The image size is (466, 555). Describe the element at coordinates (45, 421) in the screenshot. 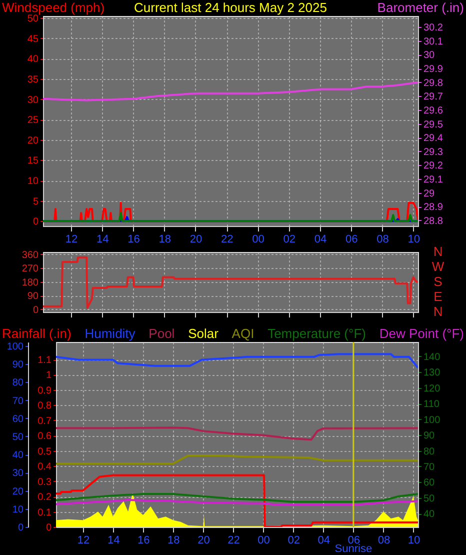

I see `y-tick-label: 0.7` at that location.